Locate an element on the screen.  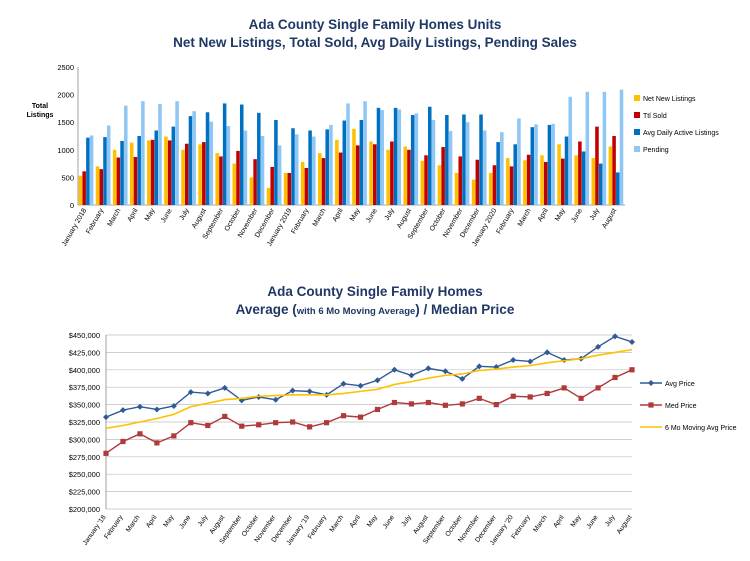
line-category-label: May is located at coordinates (576, 521).